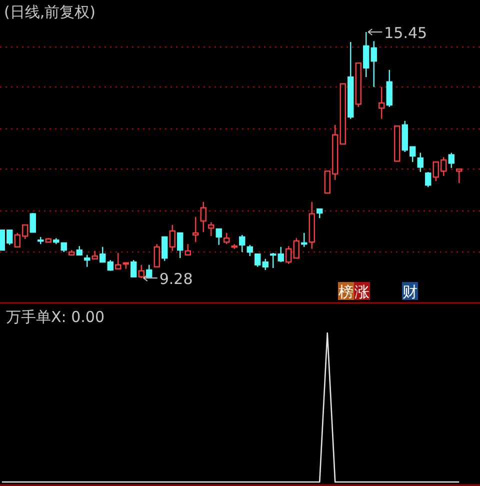 The height and width of the screenshot is (486, 480). I want to click on text: 财, so click(410, 292).